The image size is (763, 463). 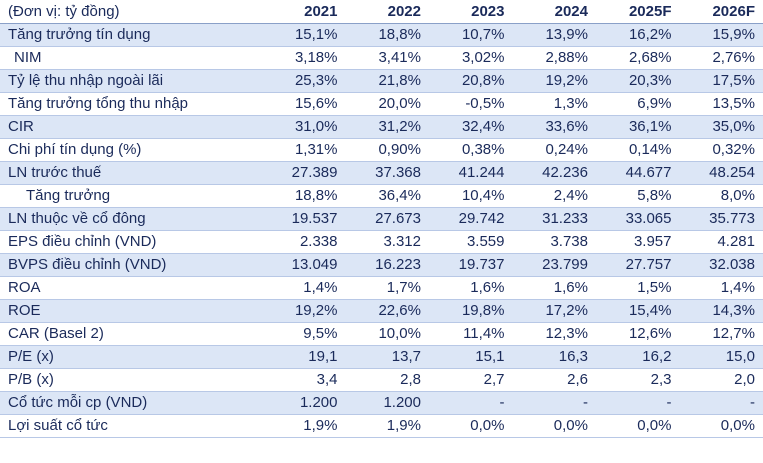 I want to click on row-value: 15,6%, so click(x=304, y=104).